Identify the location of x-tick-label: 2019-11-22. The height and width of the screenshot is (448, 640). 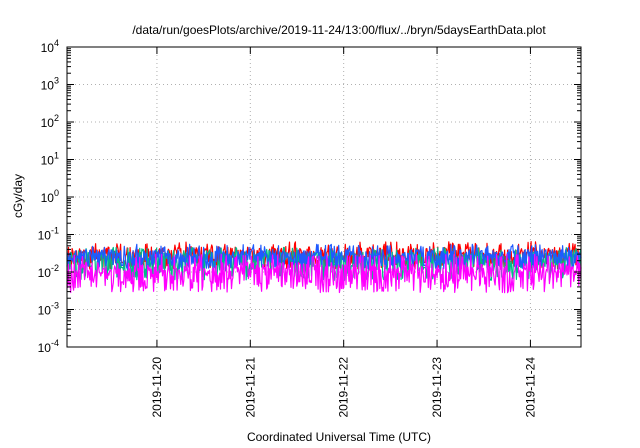
(344, 387).